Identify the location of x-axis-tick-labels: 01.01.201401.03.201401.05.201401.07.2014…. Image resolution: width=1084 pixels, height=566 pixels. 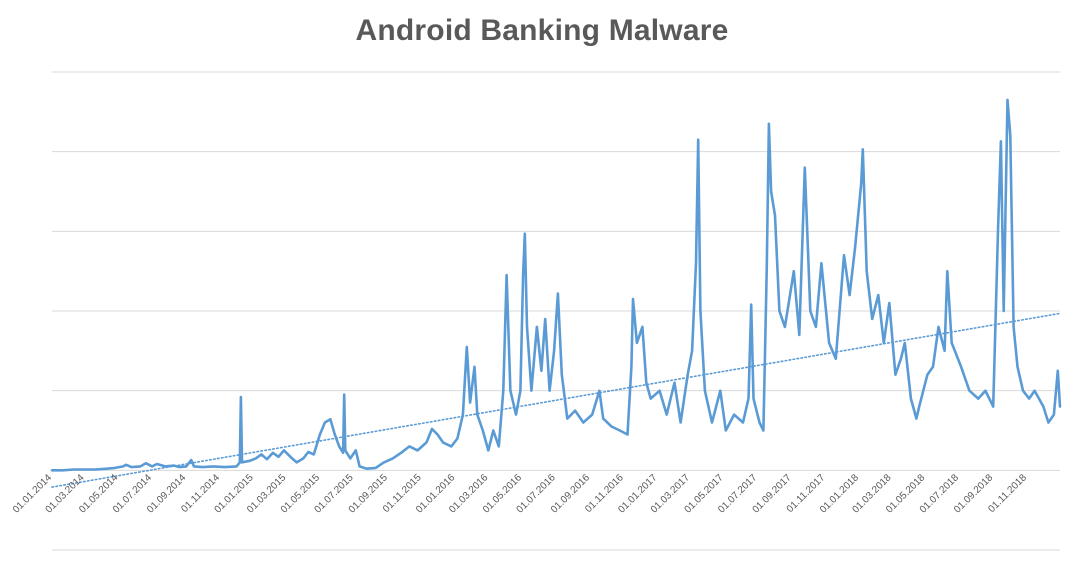
(520, 493).